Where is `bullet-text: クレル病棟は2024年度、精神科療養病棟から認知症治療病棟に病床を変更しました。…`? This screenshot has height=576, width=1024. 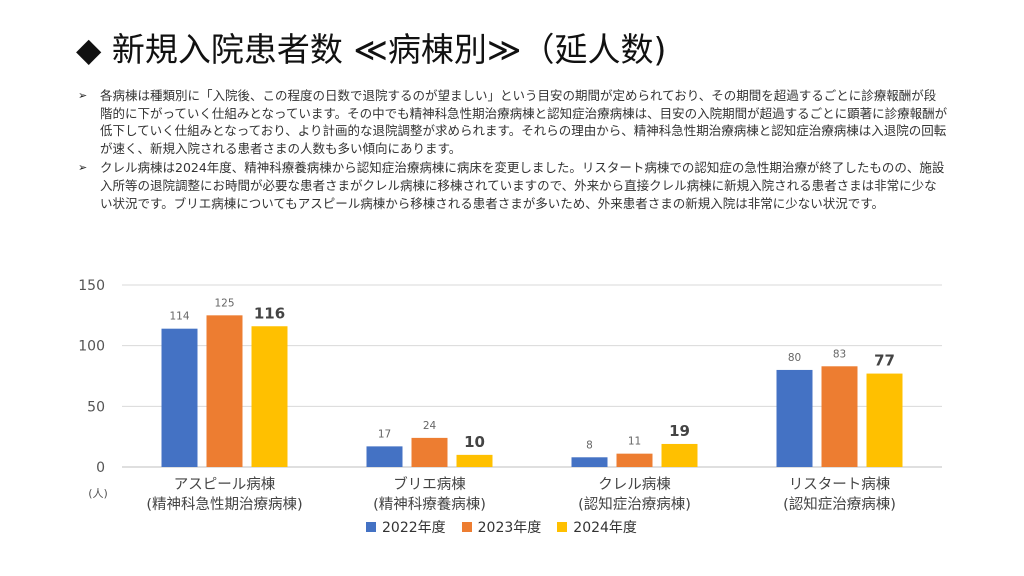 bullet-text: クレル病棟は2024年度、精神科療養病棟から認知症治療病棟に病床を変更しました。… is located at coordinates (522, 185).